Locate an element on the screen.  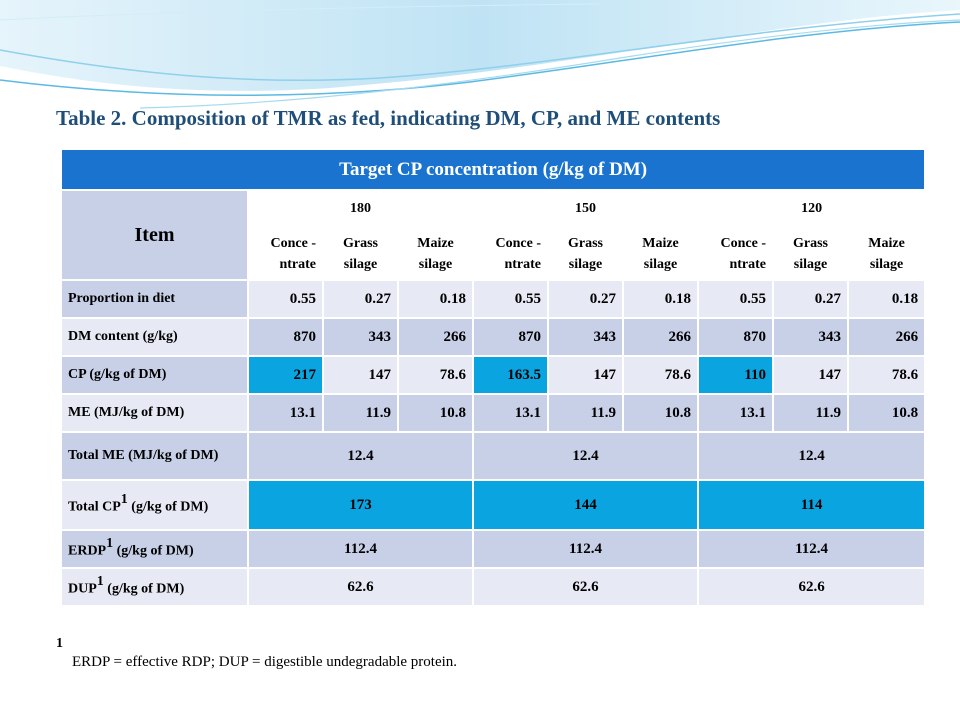
table-header: Target CP concentration (g/kg of DM) is located at coordinates (493, 169).